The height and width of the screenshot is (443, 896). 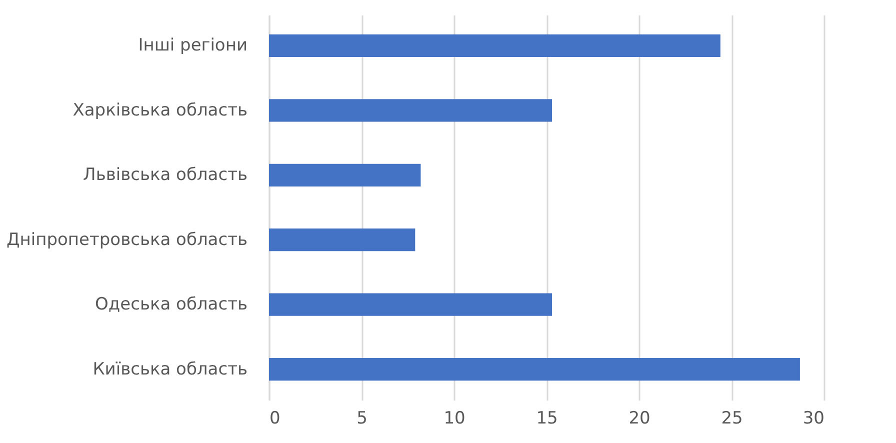 I want to click on x-tick-label: 0, so click(x=275, y=418).